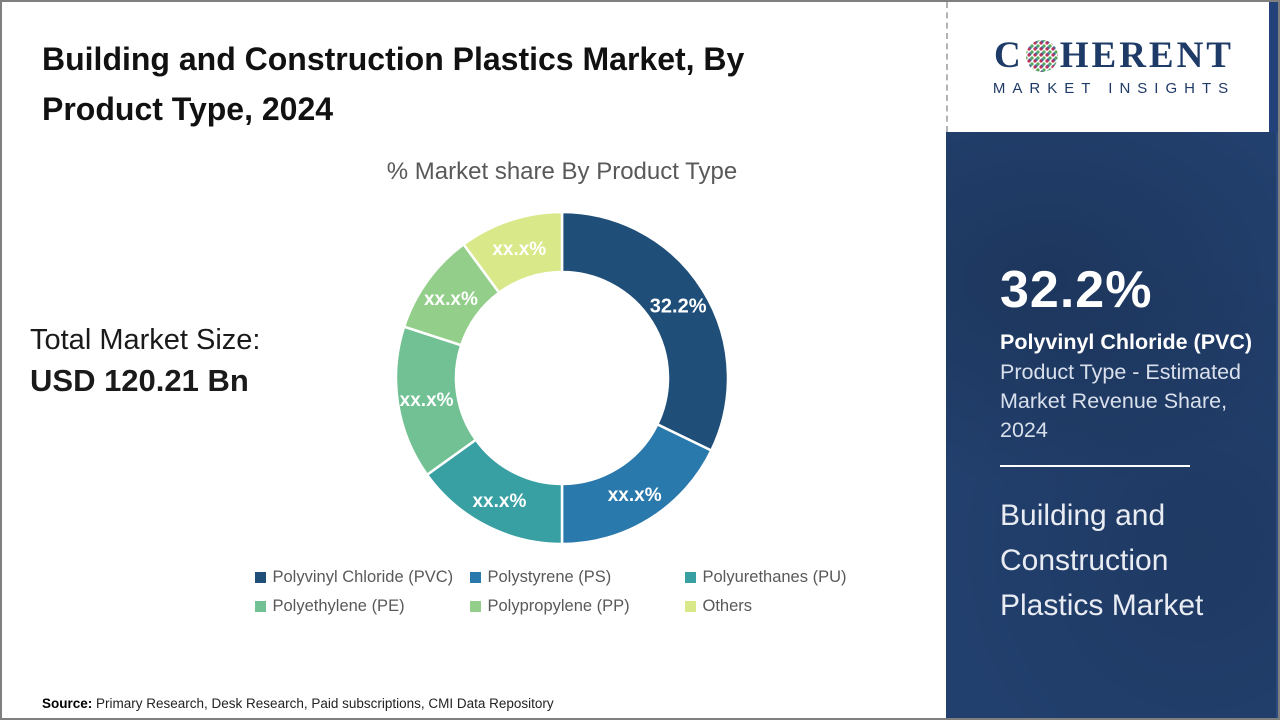 The height and width of the screenshot is (720, 1280). I want to click on chart-title: % Market share By Product Type, so click(562, 171).